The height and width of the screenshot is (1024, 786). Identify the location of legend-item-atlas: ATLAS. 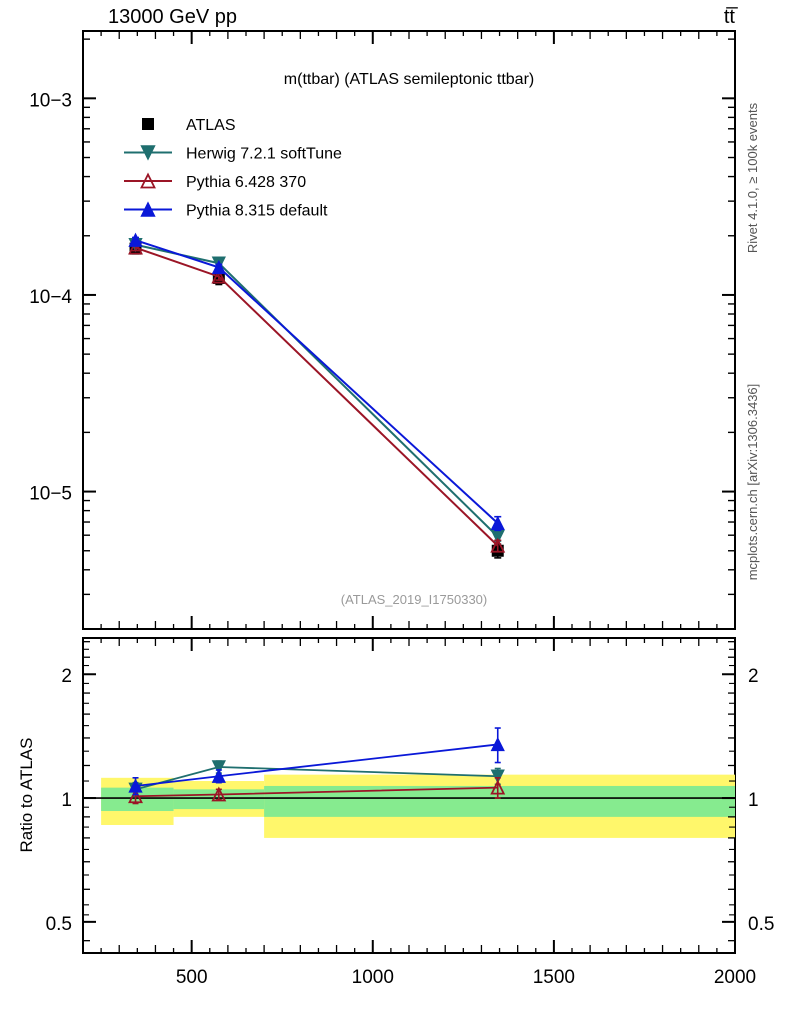
(189, 125).